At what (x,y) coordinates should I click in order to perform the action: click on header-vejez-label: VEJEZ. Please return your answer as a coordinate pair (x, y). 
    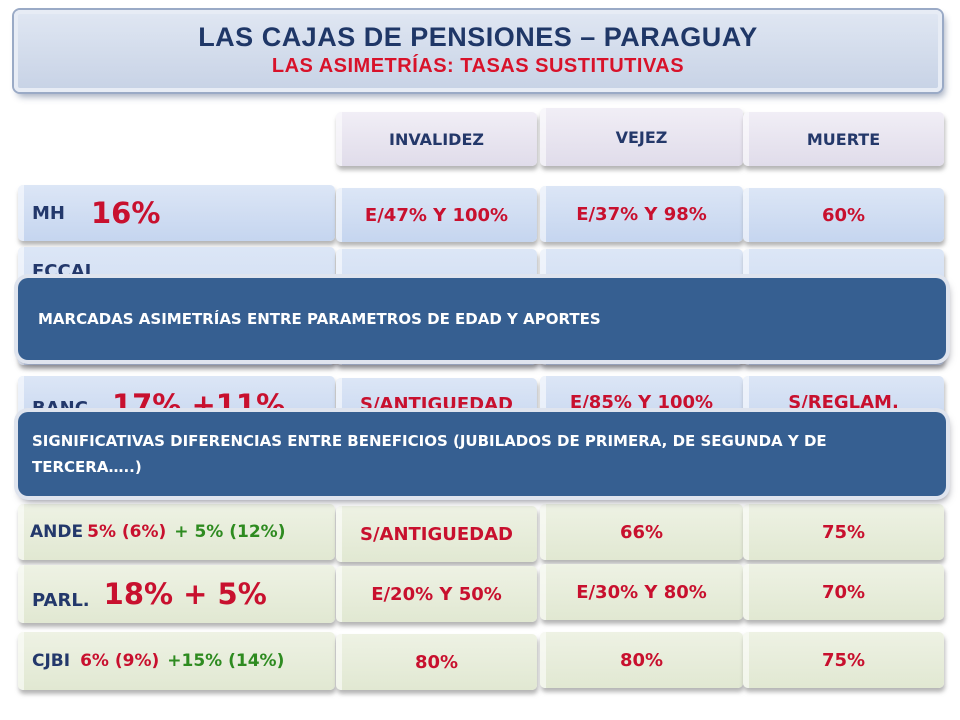
    Looking at the image, I should click on (641, 137).